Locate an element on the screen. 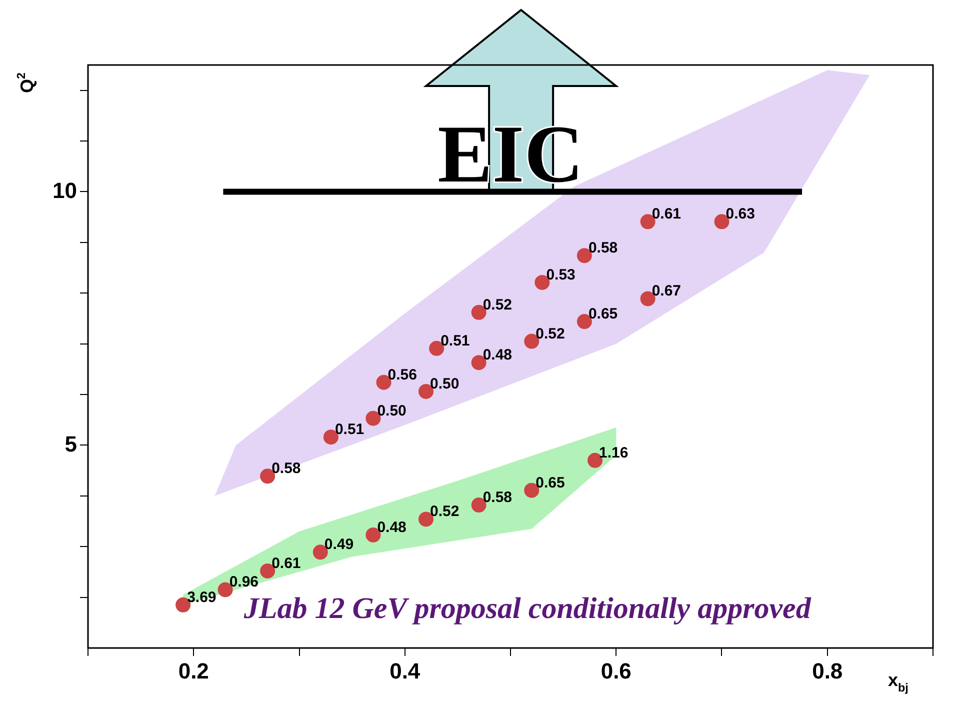 The height and width of the screenshot is (704, 978). annotation: 0.56 is located at coordinates (402, 375).